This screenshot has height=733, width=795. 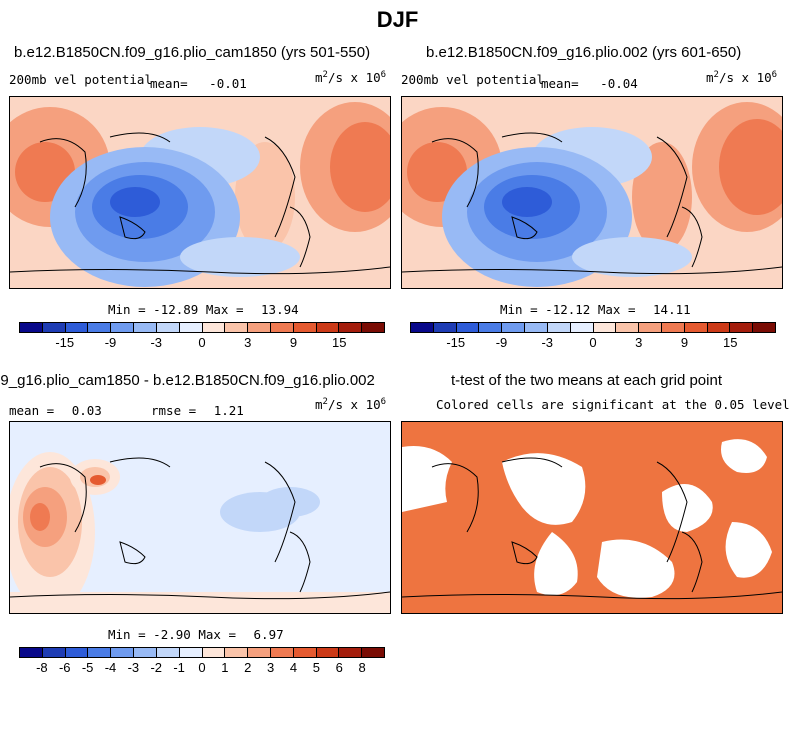 I want to click on colorbar-tick-label: -6, so click(x=64, y=667).